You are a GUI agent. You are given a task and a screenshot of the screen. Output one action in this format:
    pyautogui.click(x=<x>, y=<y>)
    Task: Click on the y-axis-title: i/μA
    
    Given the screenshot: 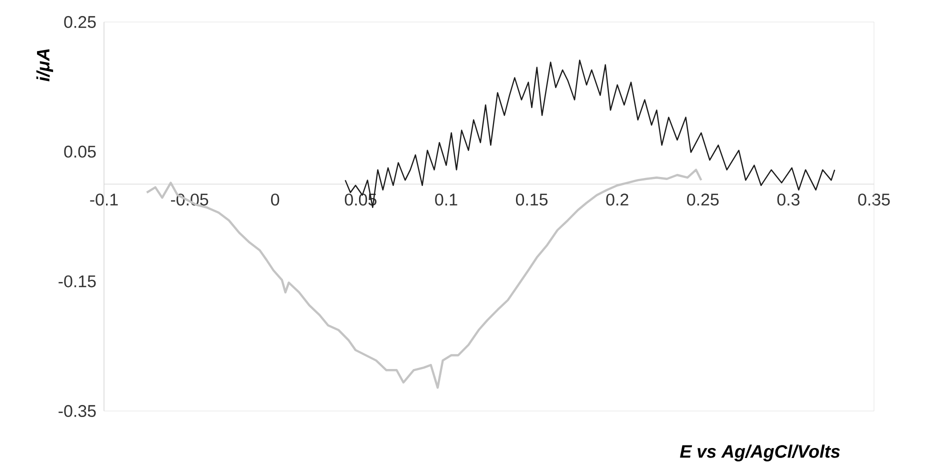 What is the action you would take?
    pyautogui.click(x=45, y=65)
    